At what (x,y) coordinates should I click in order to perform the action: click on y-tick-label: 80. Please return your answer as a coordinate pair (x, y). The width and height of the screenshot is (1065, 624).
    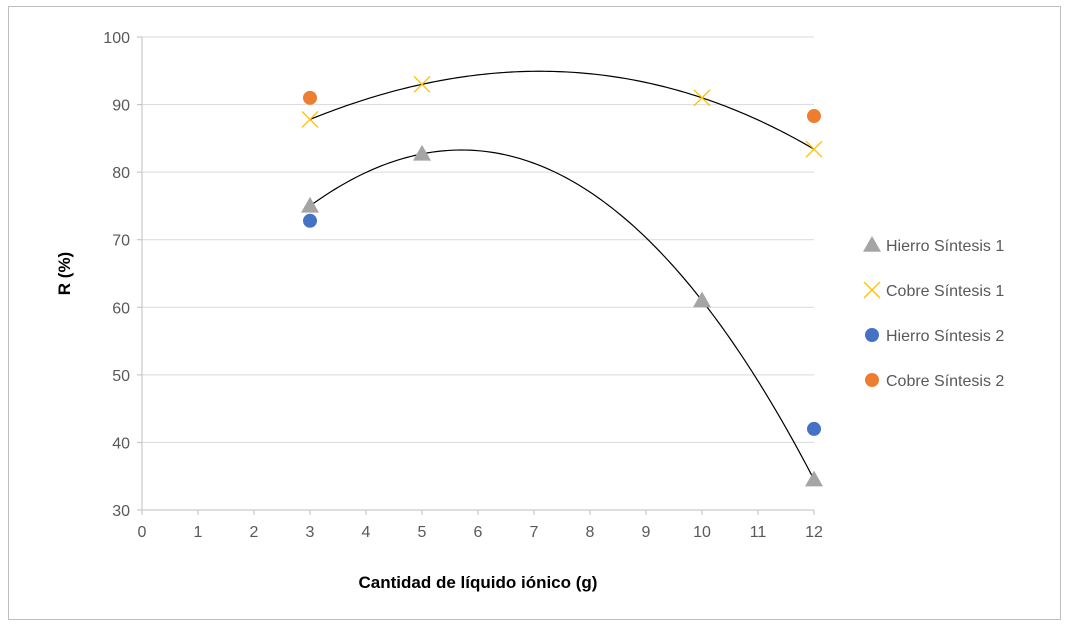
    Looking at the image, I should click on (121, 173).